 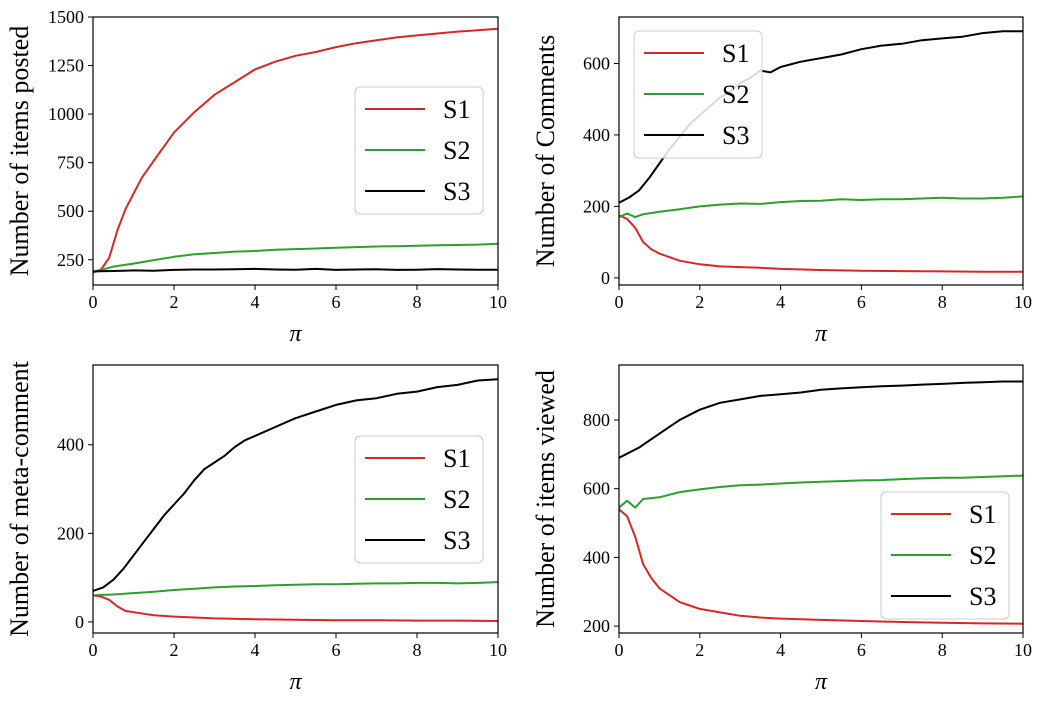 I want to click on y-tick-label: 800, so click(x=596, y=420).